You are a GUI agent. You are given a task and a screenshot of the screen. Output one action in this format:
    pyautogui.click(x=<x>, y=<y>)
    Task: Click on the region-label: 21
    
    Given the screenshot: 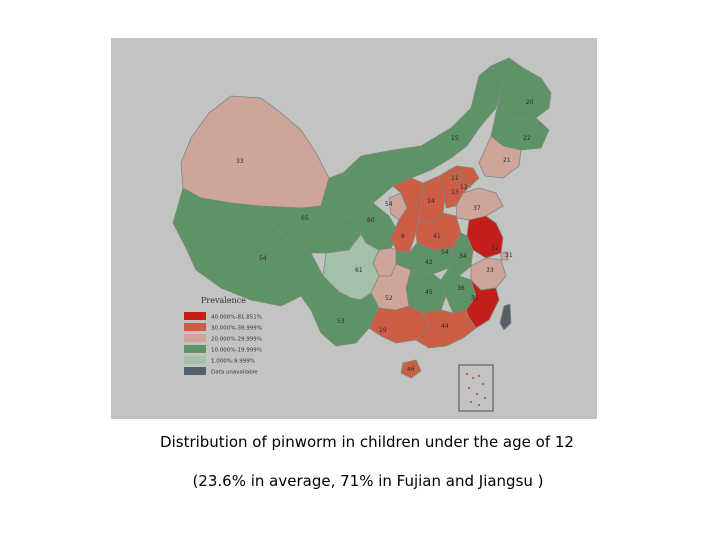 What is the action you would take?
    pyautogui.click(x=507, y=160)
    